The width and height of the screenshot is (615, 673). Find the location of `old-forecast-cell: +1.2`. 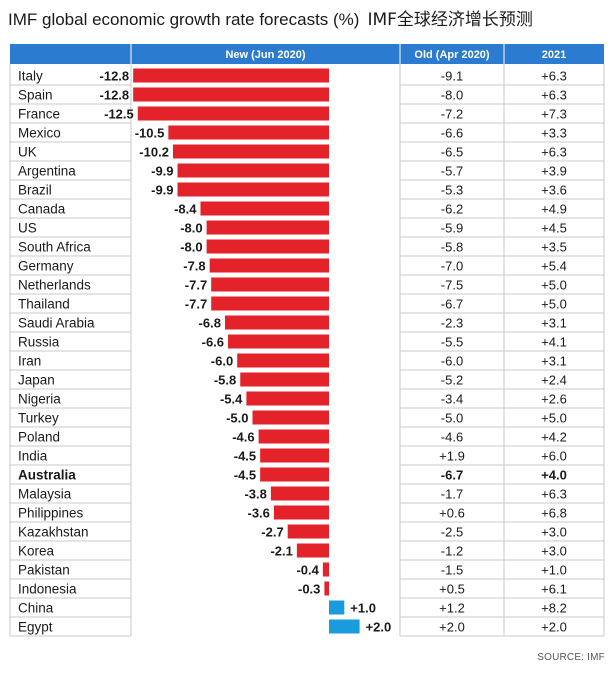

old-forecast-cell: +1.2 is located at coordinates (452, 608).